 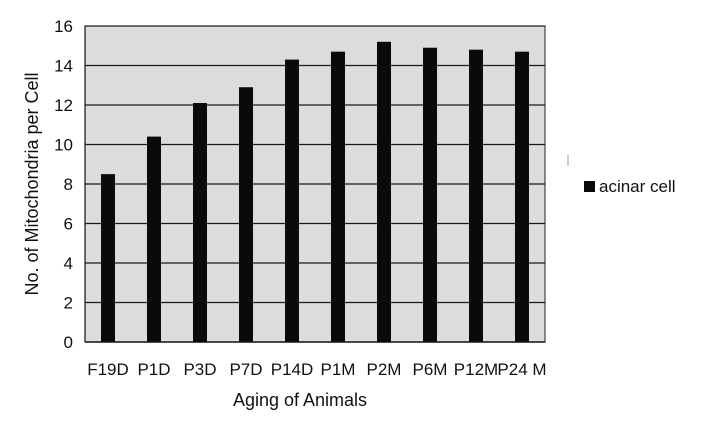 What do you see at coordinates (63, 66) in the screenshot?
I see `y-tick-label: 14` at bounding box center [63, 66].